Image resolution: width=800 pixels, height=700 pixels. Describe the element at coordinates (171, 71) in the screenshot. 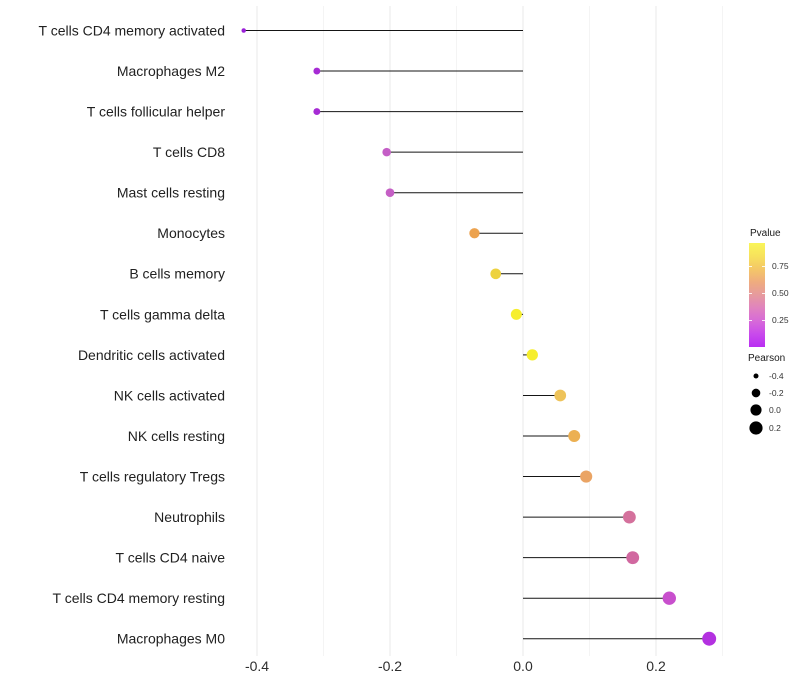

I see `y-axis-label: Macrophages M2` at that location.